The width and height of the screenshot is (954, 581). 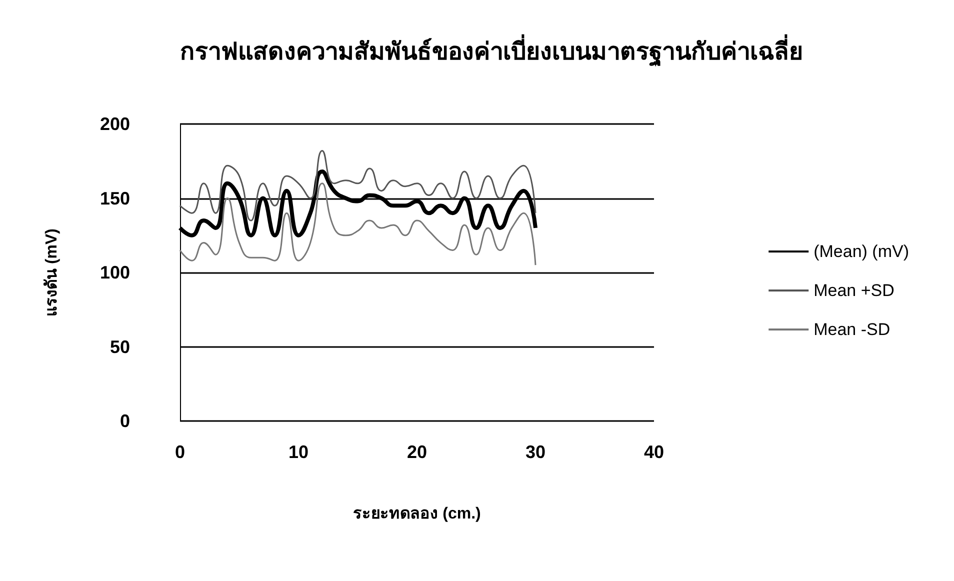 What do you see at coordinates (491, 51) in the screenshot?
I see `chart-title: กราฟแสดงความสัมพันธ์ของค่าเบี่ยงเบนมาตรฐานกับค่าเฉลี่ย` at bounding box center [491, 51].